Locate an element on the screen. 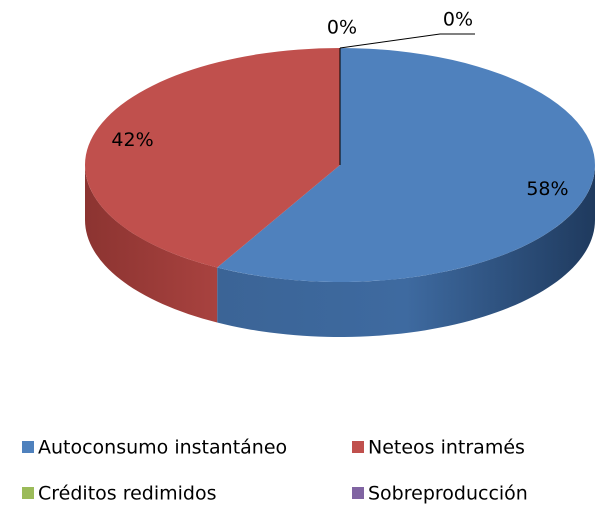  legend-label: Autoconsumo instantáneo is located at coordinates (162, 448).